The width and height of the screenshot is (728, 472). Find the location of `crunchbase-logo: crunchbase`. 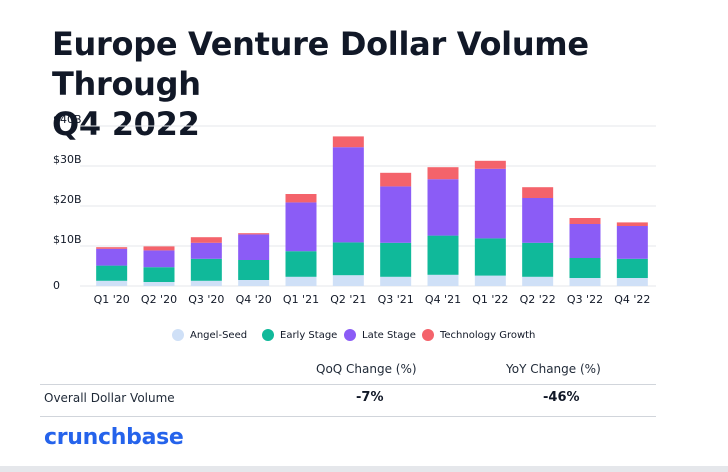

crunchbase-logo: crunchbase is located at coordinates (114, 437).